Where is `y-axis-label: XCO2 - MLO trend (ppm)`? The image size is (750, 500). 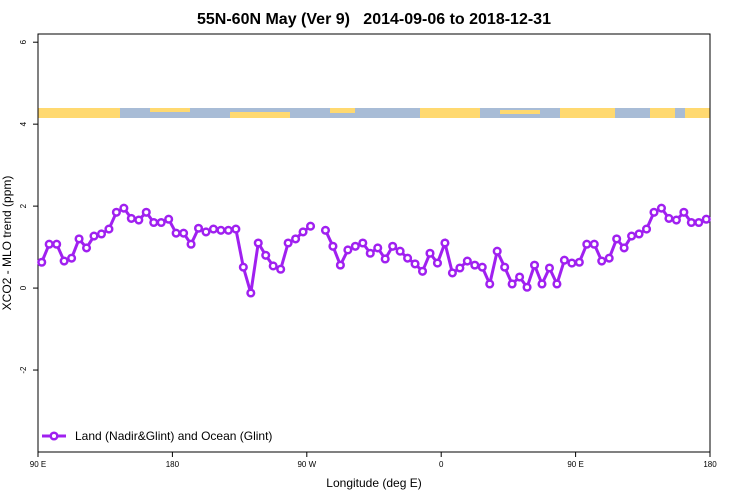 y-axis-label: XCO2 - MLO trend (ppm) is located at coordinates (7, 243).